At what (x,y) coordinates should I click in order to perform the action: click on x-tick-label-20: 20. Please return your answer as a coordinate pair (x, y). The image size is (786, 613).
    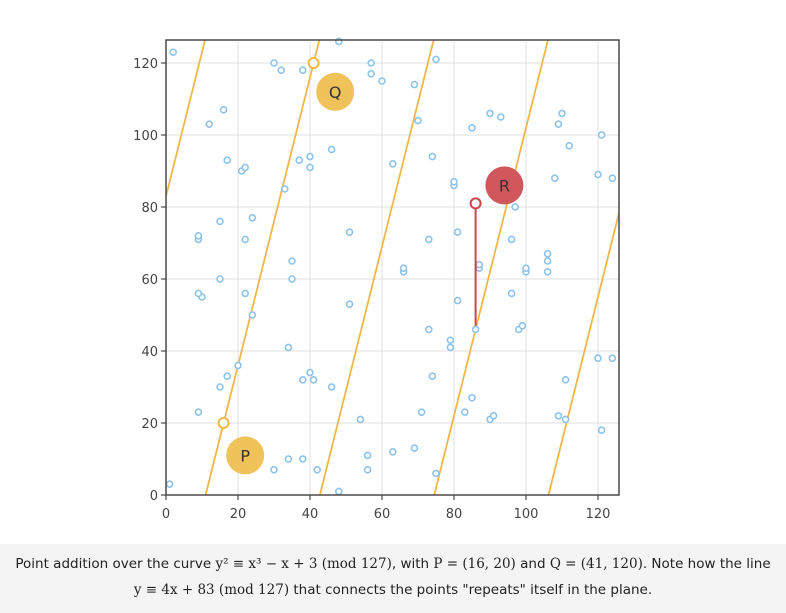
    Looking at the image, I should click on (238, 514).